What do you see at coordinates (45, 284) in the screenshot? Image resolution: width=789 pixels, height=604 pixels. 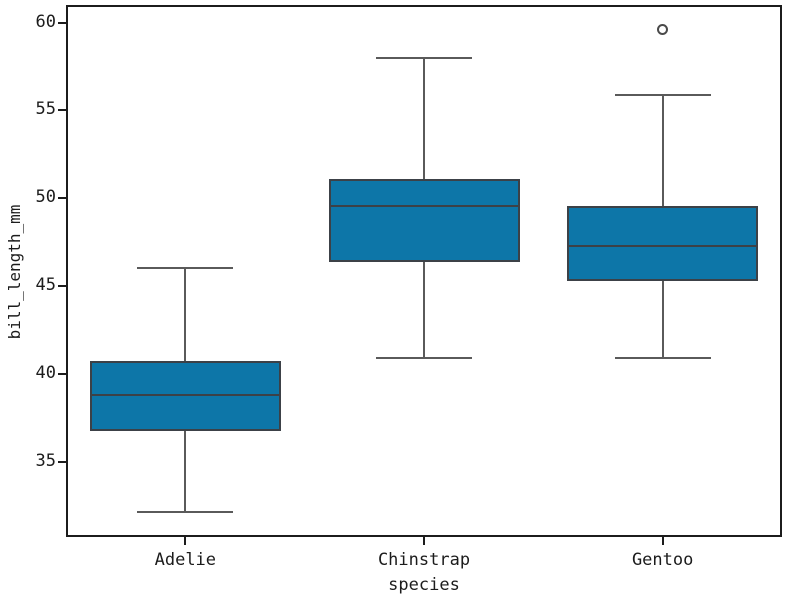 I see `y-tick-label: 45` at bounding box center [45, 284].